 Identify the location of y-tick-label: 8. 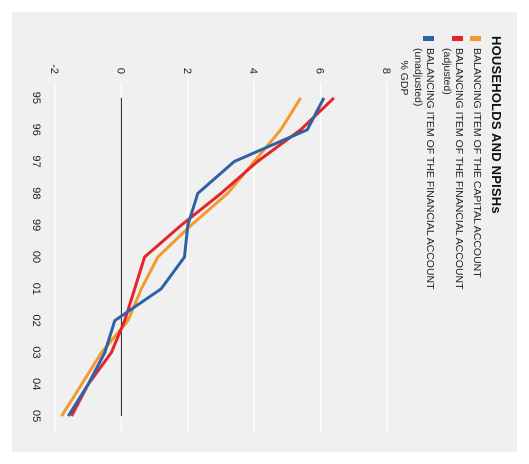
(386, 71).